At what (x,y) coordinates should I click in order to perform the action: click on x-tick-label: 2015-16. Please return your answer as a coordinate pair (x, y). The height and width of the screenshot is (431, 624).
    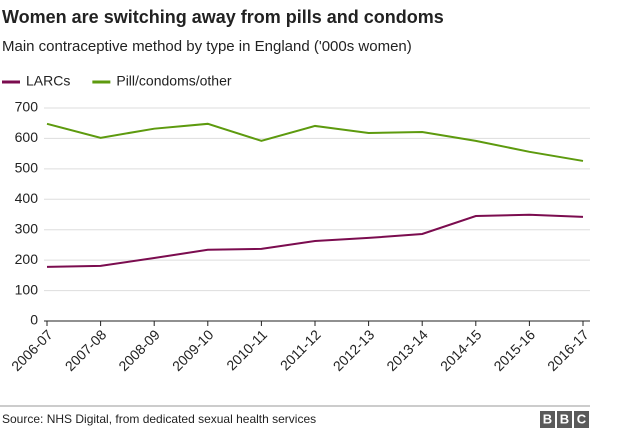
    Looking at the image, I should click on (514, 350).